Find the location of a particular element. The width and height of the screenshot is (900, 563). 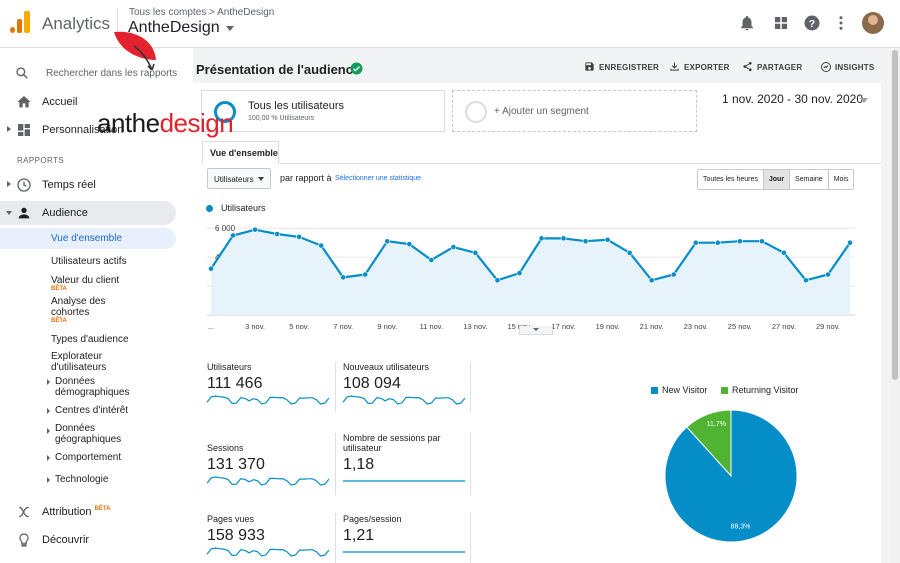

sidebar-item-customization: Personnalisation is located at coordinates (88, 130).